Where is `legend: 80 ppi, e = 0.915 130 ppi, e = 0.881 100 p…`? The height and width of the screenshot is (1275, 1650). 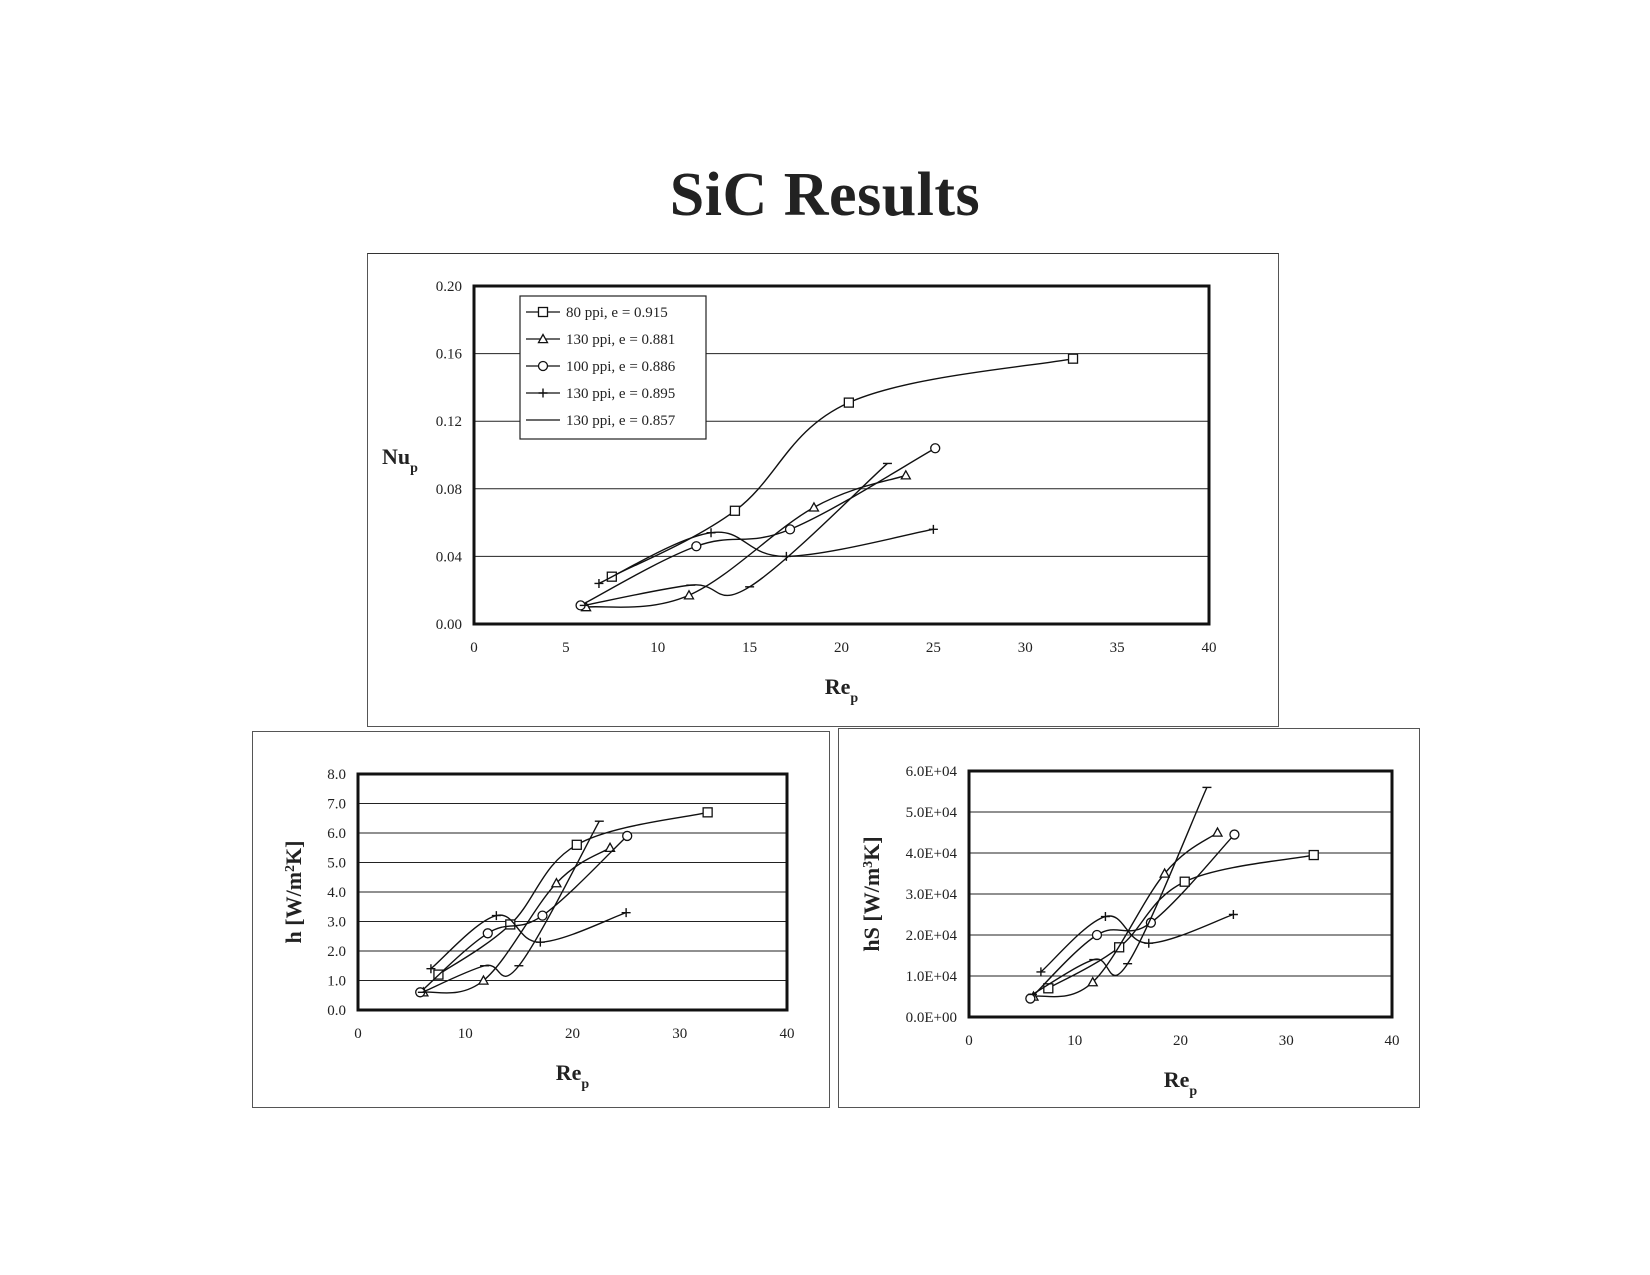
legend: 80 ppi, e = 0.915 130 ppi, e = 0.881 100 p… is located at coordinates (613, 367).